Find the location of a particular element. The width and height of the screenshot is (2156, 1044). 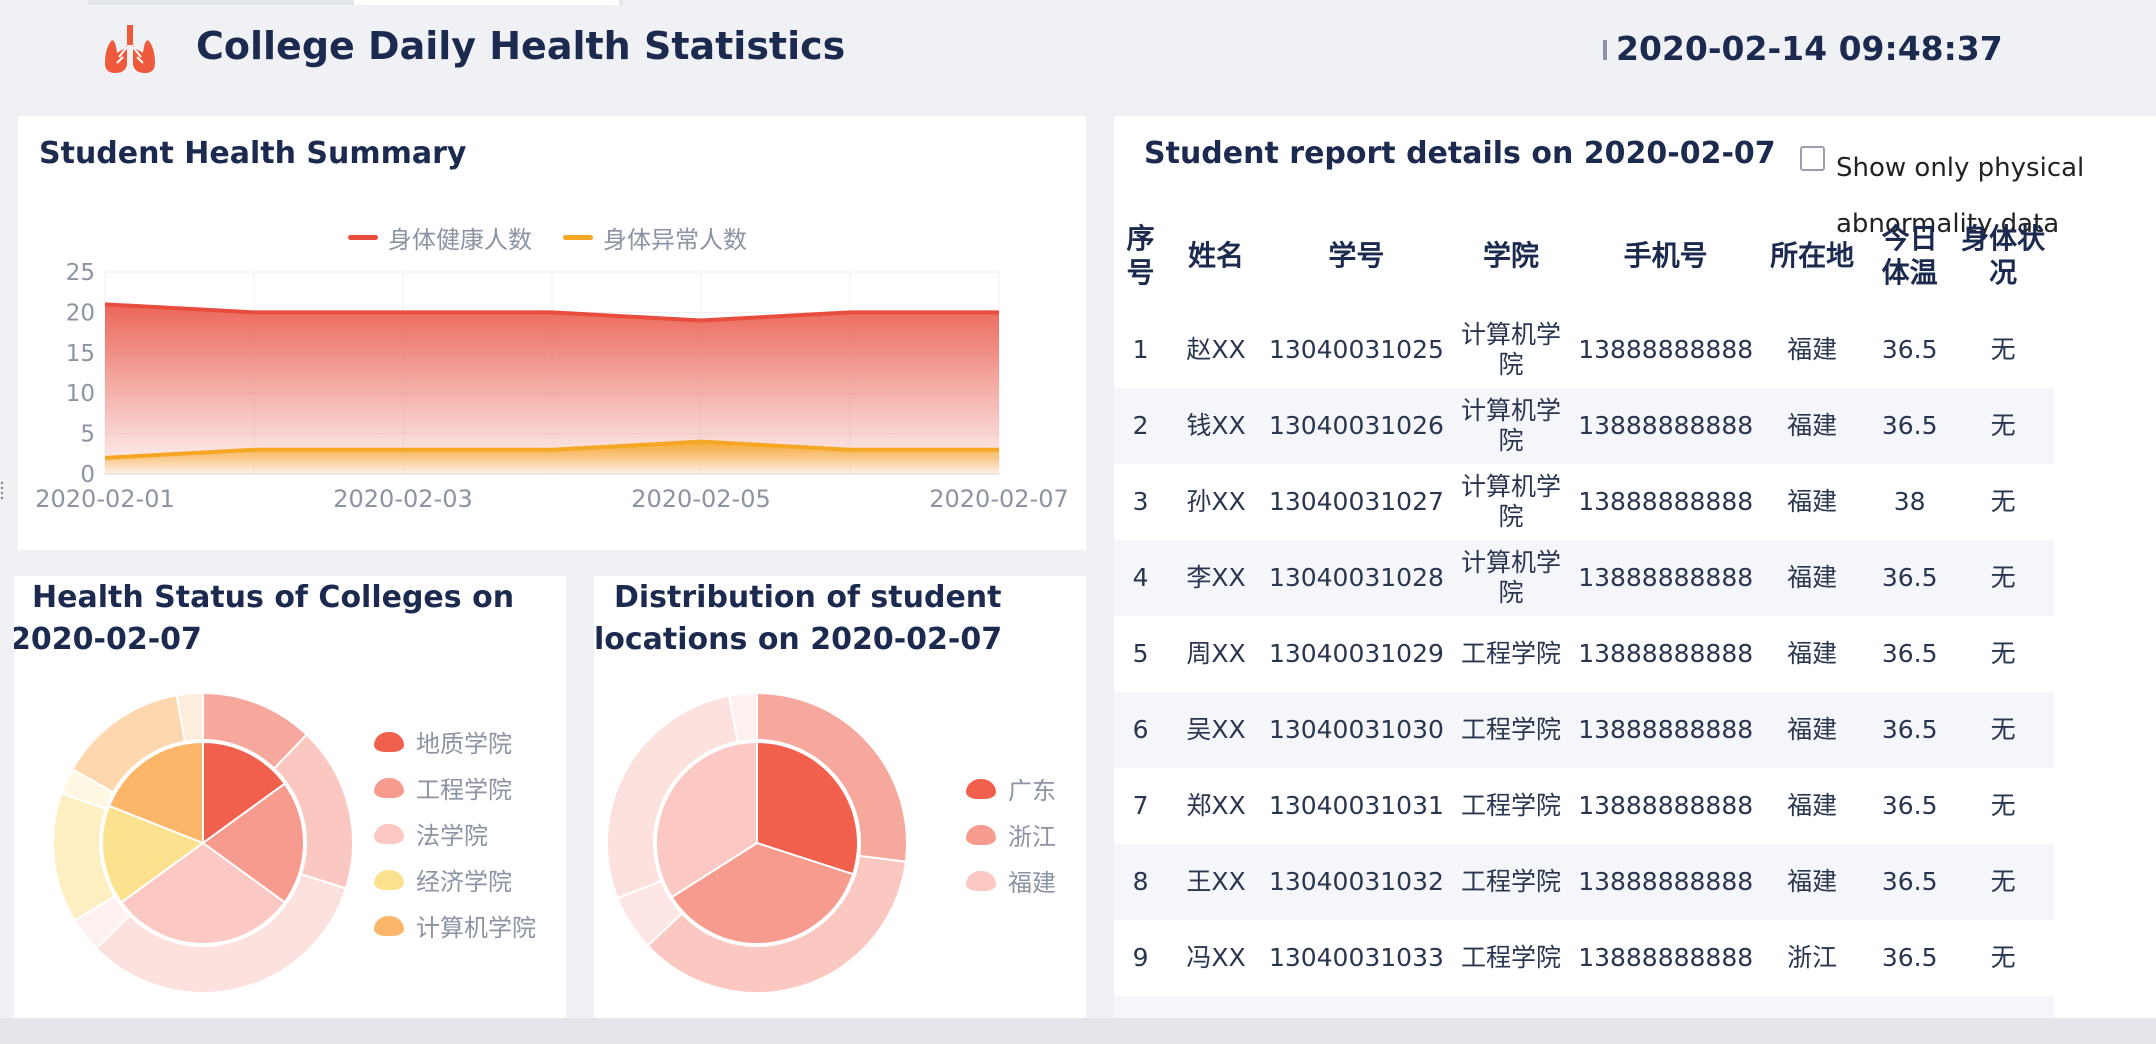

table-row: 8 王XX 13040031032 工程学院 13888888888 福建 36.5 无 is located at coordinates (1584, 882).